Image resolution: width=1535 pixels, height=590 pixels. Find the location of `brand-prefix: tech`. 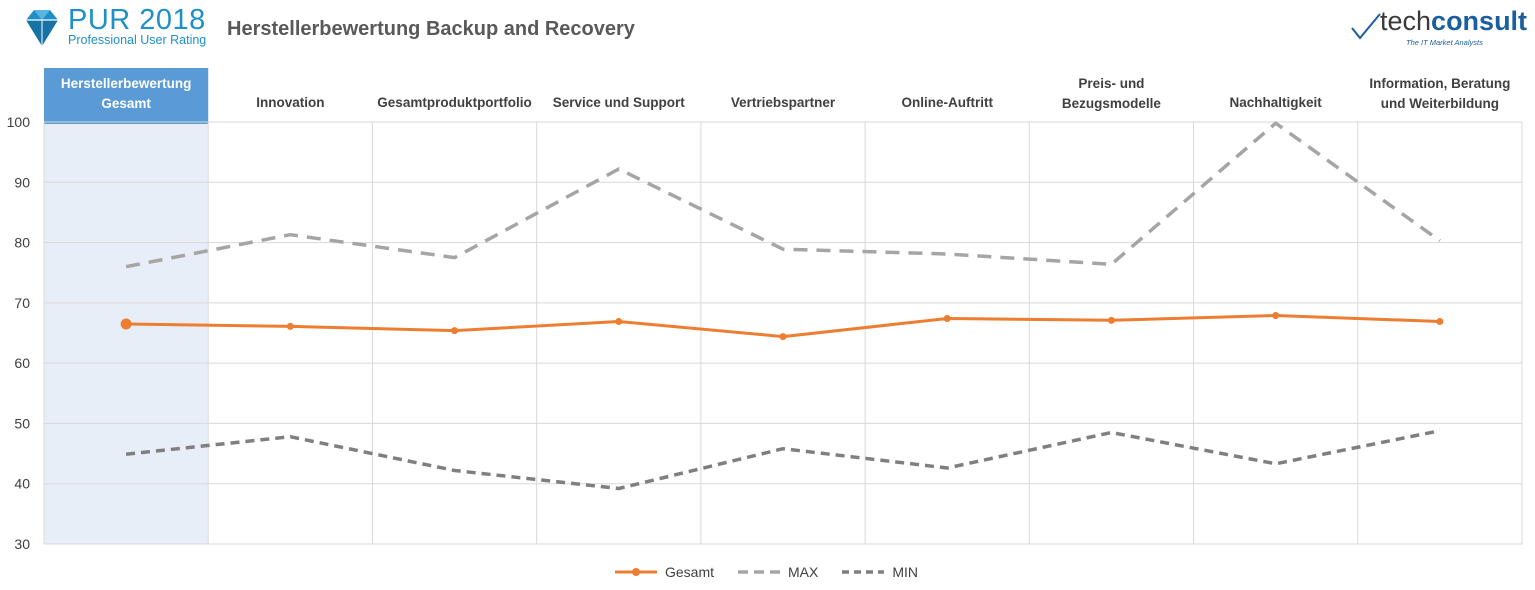

brand-prefix: tech is located at coordinates (1406, 21).